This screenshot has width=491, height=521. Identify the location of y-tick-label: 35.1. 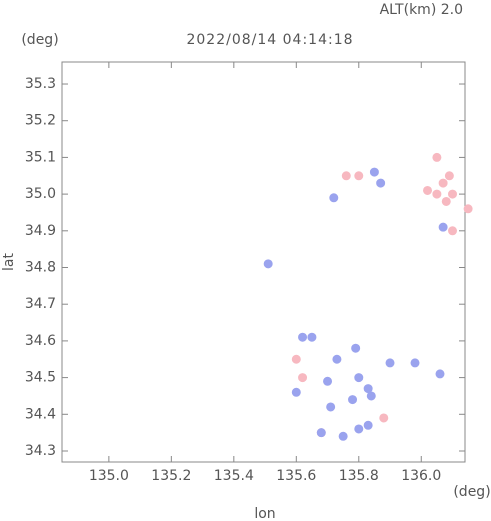
(40, 157).